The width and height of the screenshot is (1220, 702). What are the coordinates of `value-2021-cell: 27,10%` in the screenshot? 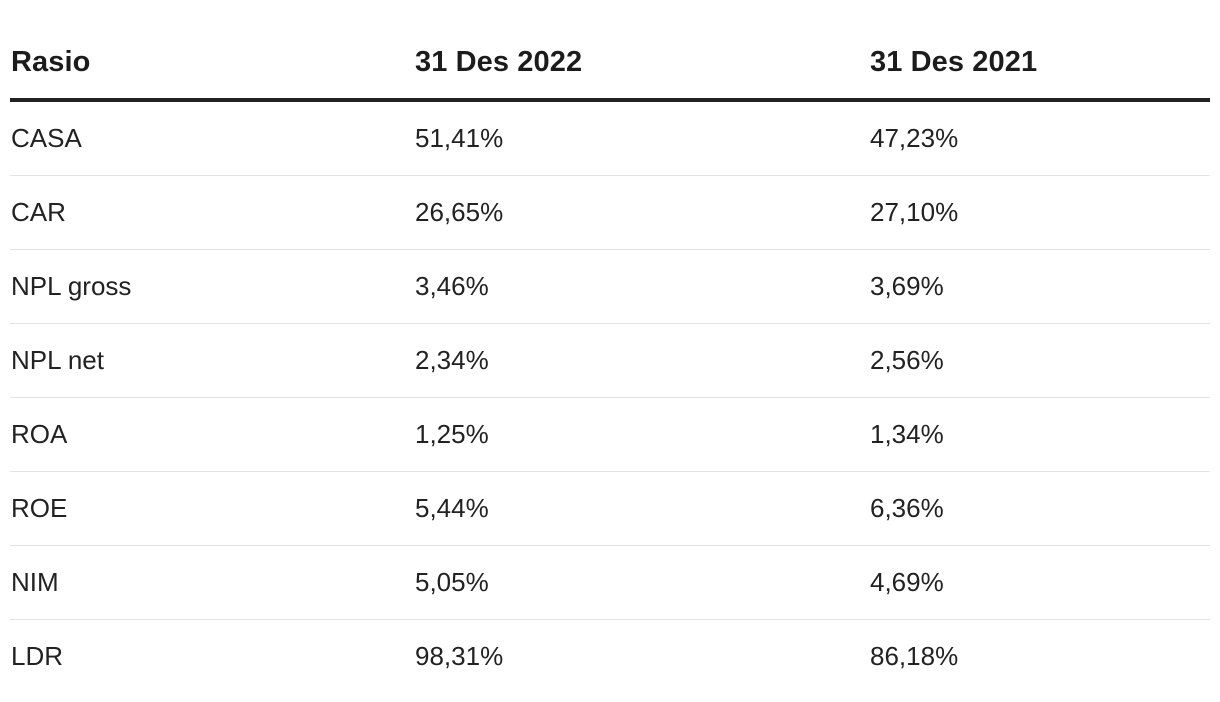 It's located at (1039, 212).